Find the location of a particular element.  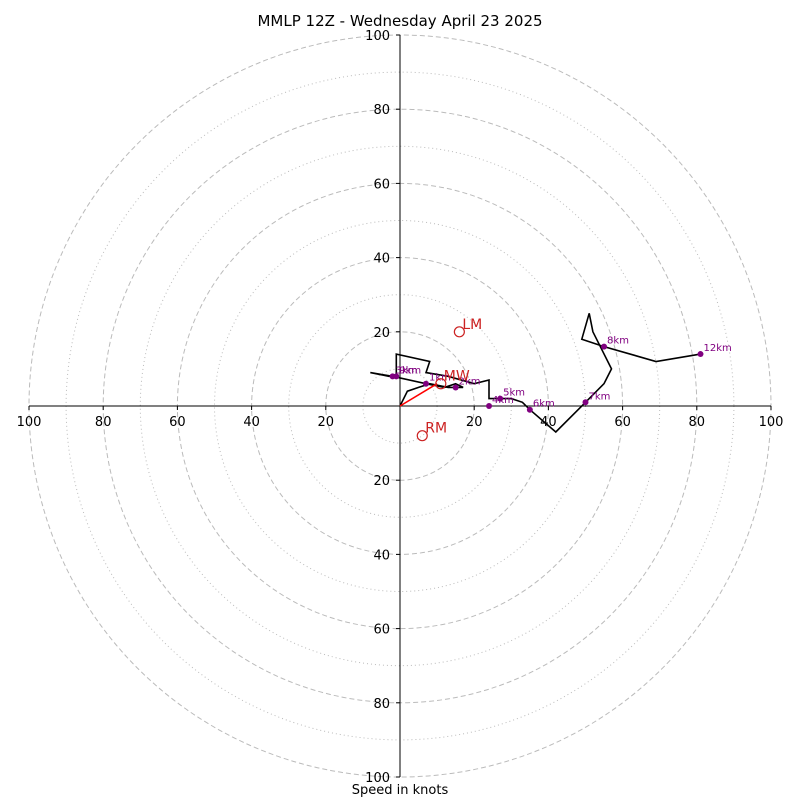

height-label: 12km is located at coordinates (718, 348).